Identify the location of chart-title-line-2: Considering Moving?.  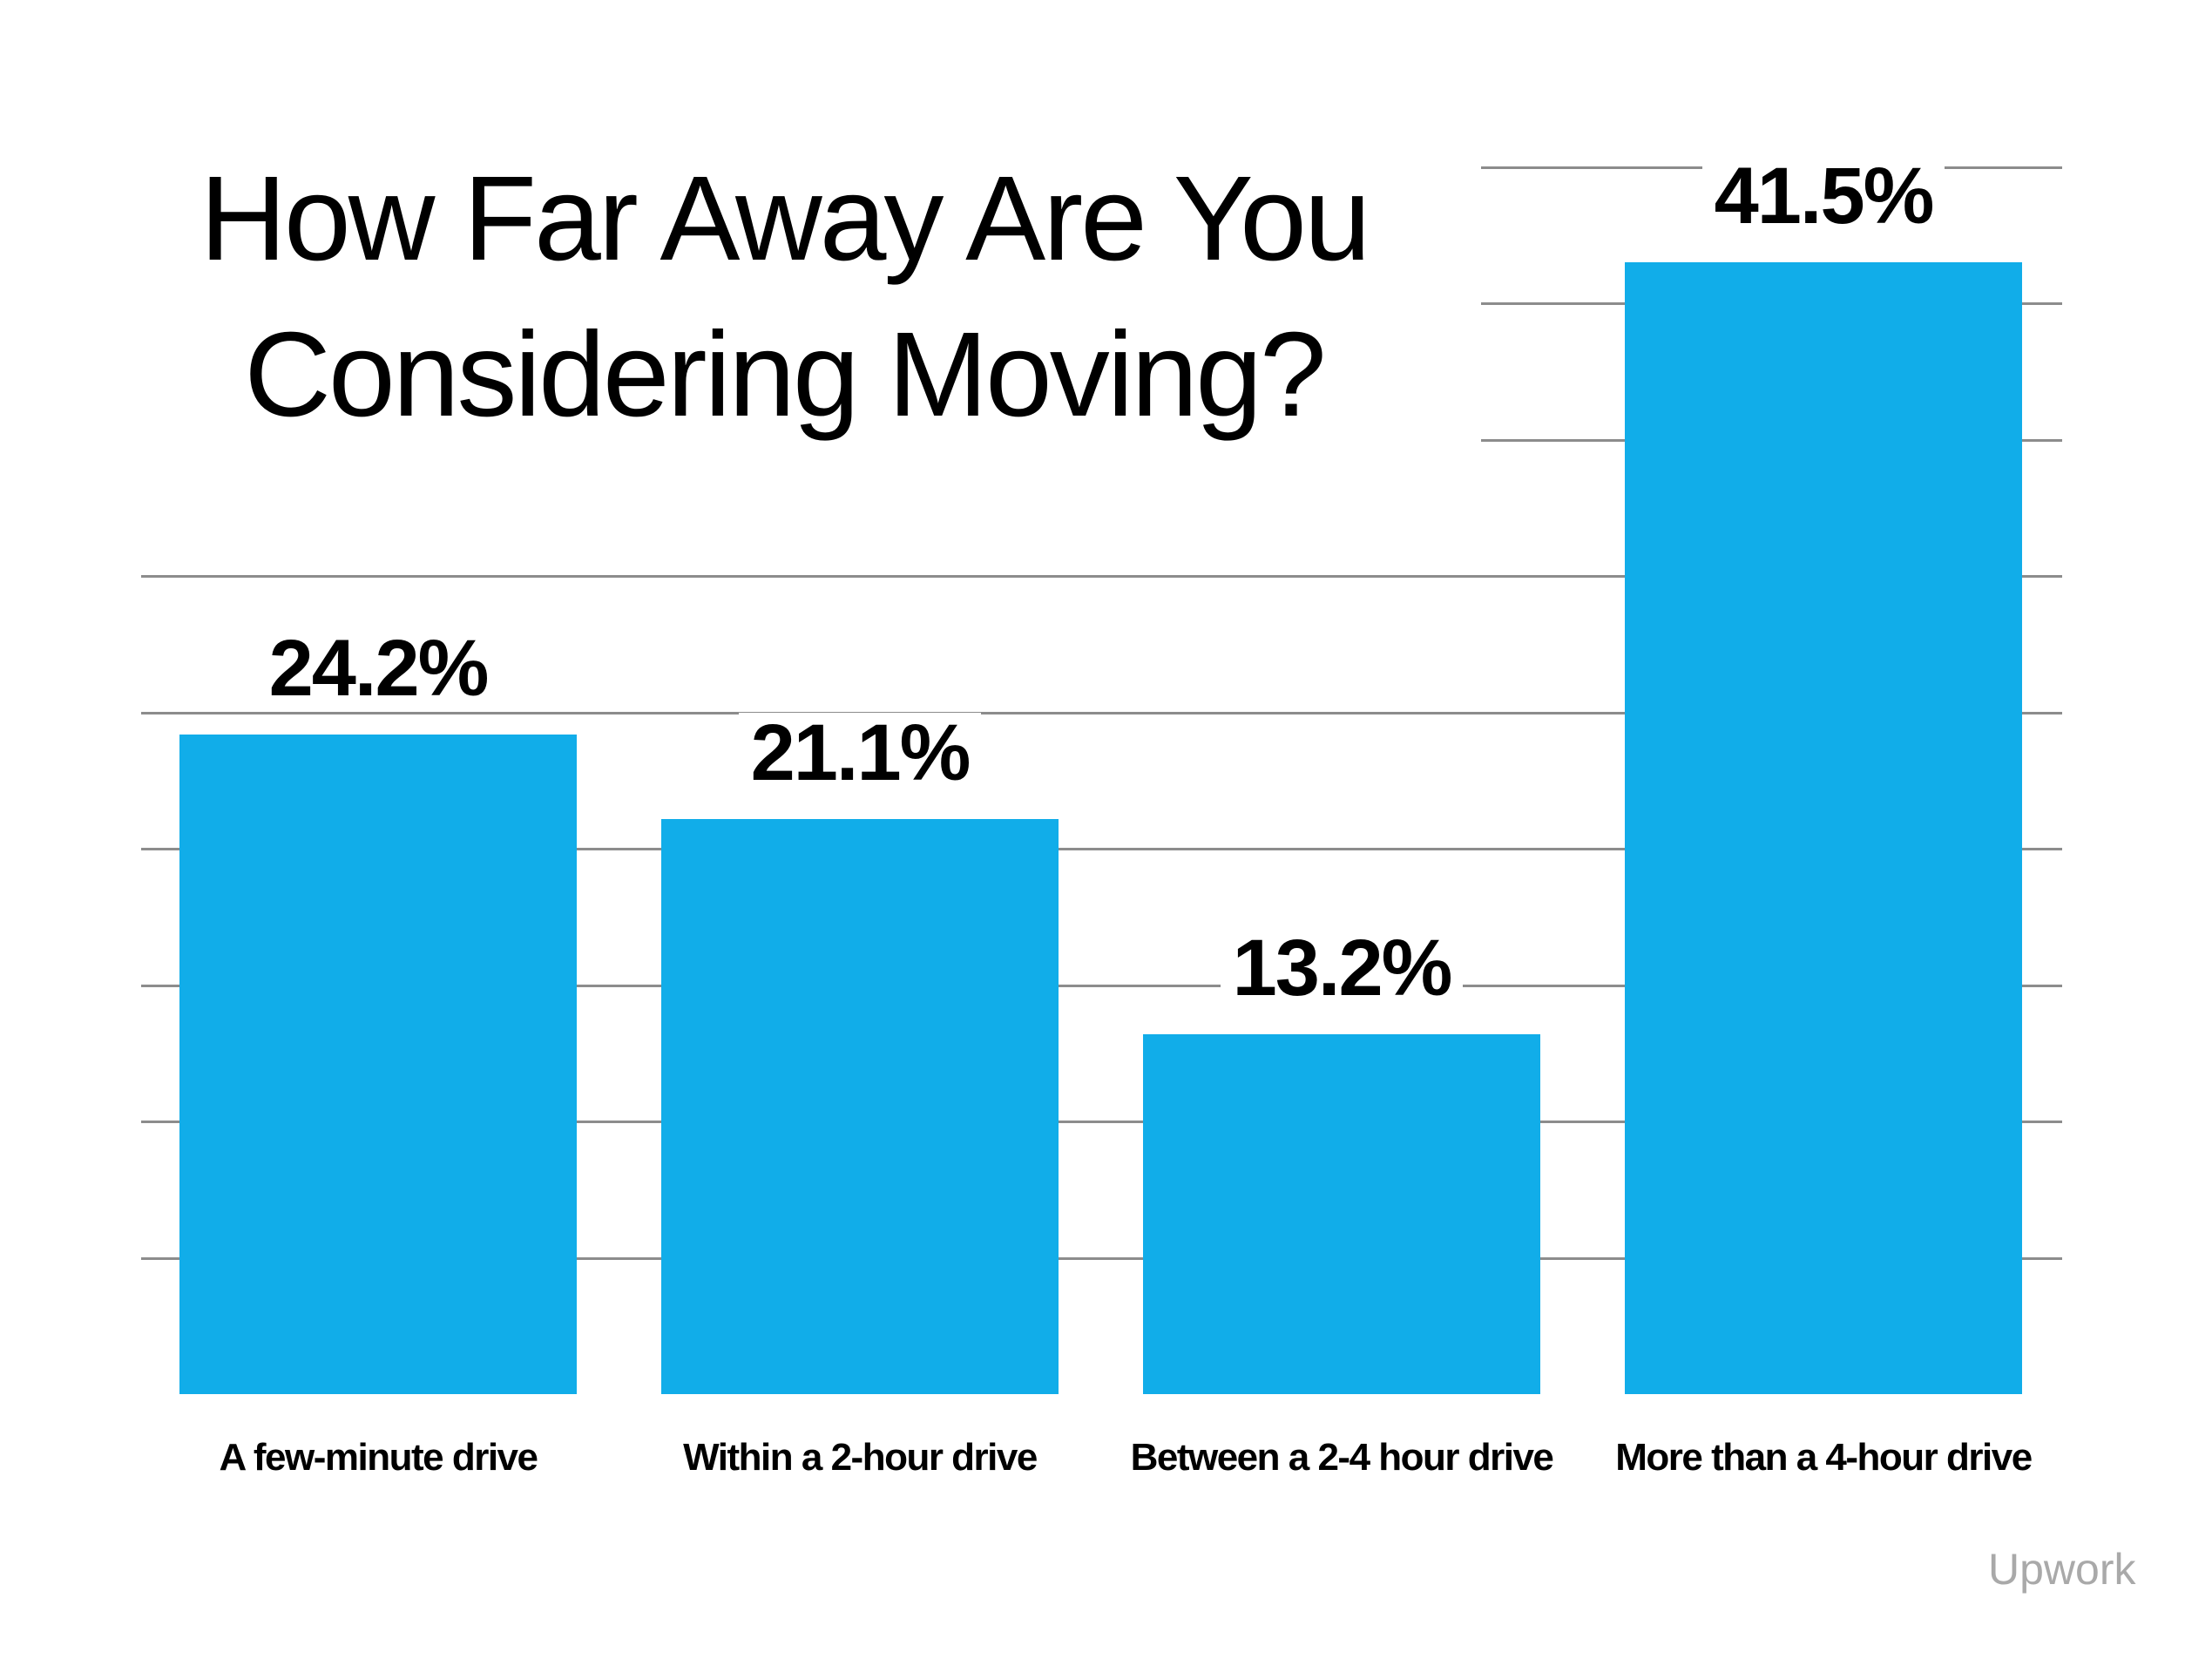
(785, 375).